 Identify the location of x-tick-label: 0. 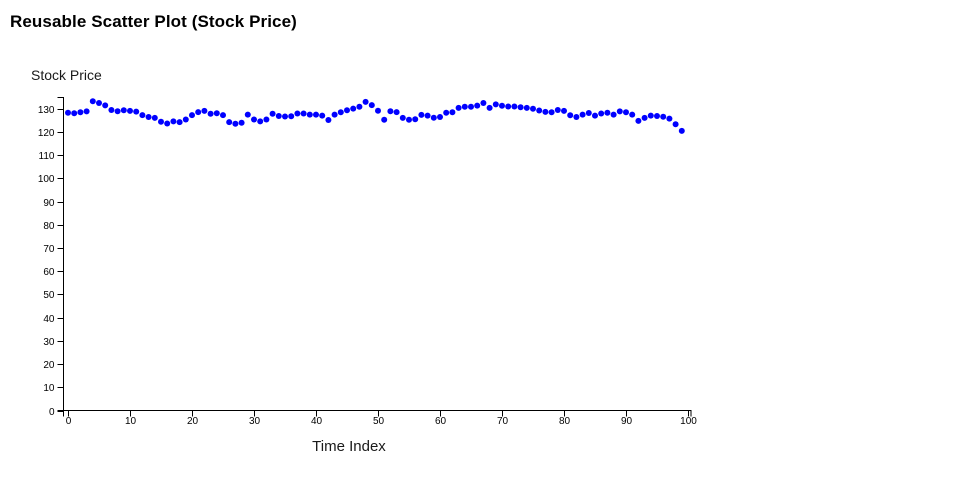
(69, 421).